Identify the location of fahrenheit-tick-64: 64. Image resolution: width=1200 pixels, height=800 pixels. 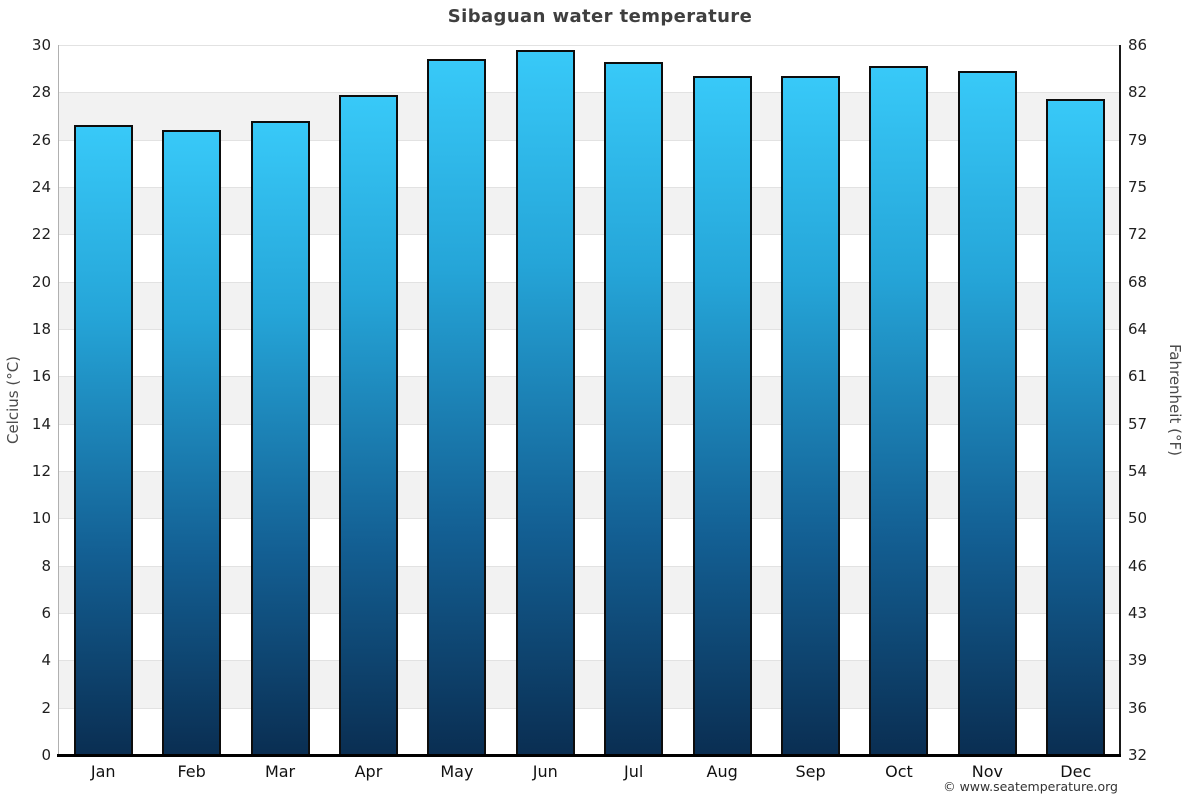
(1138, 329).